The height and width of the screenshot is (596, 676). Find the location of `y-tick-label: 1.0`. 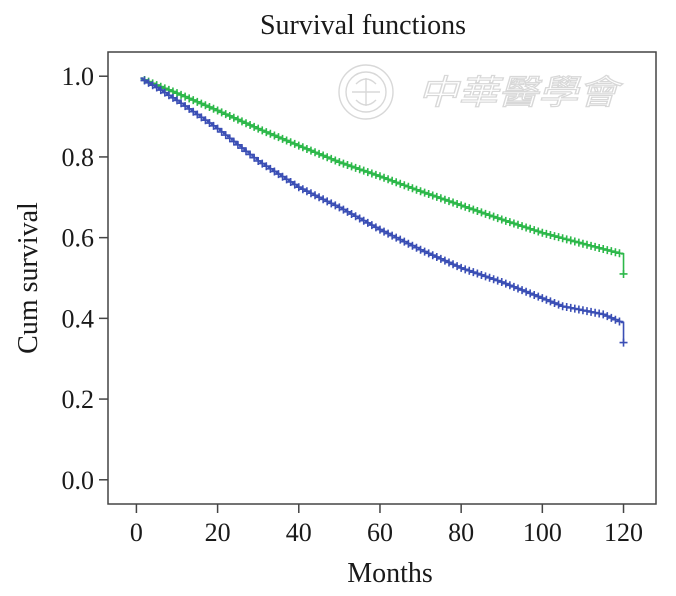

y-tick-label: 1.0 is located at coordinates (78, 76).